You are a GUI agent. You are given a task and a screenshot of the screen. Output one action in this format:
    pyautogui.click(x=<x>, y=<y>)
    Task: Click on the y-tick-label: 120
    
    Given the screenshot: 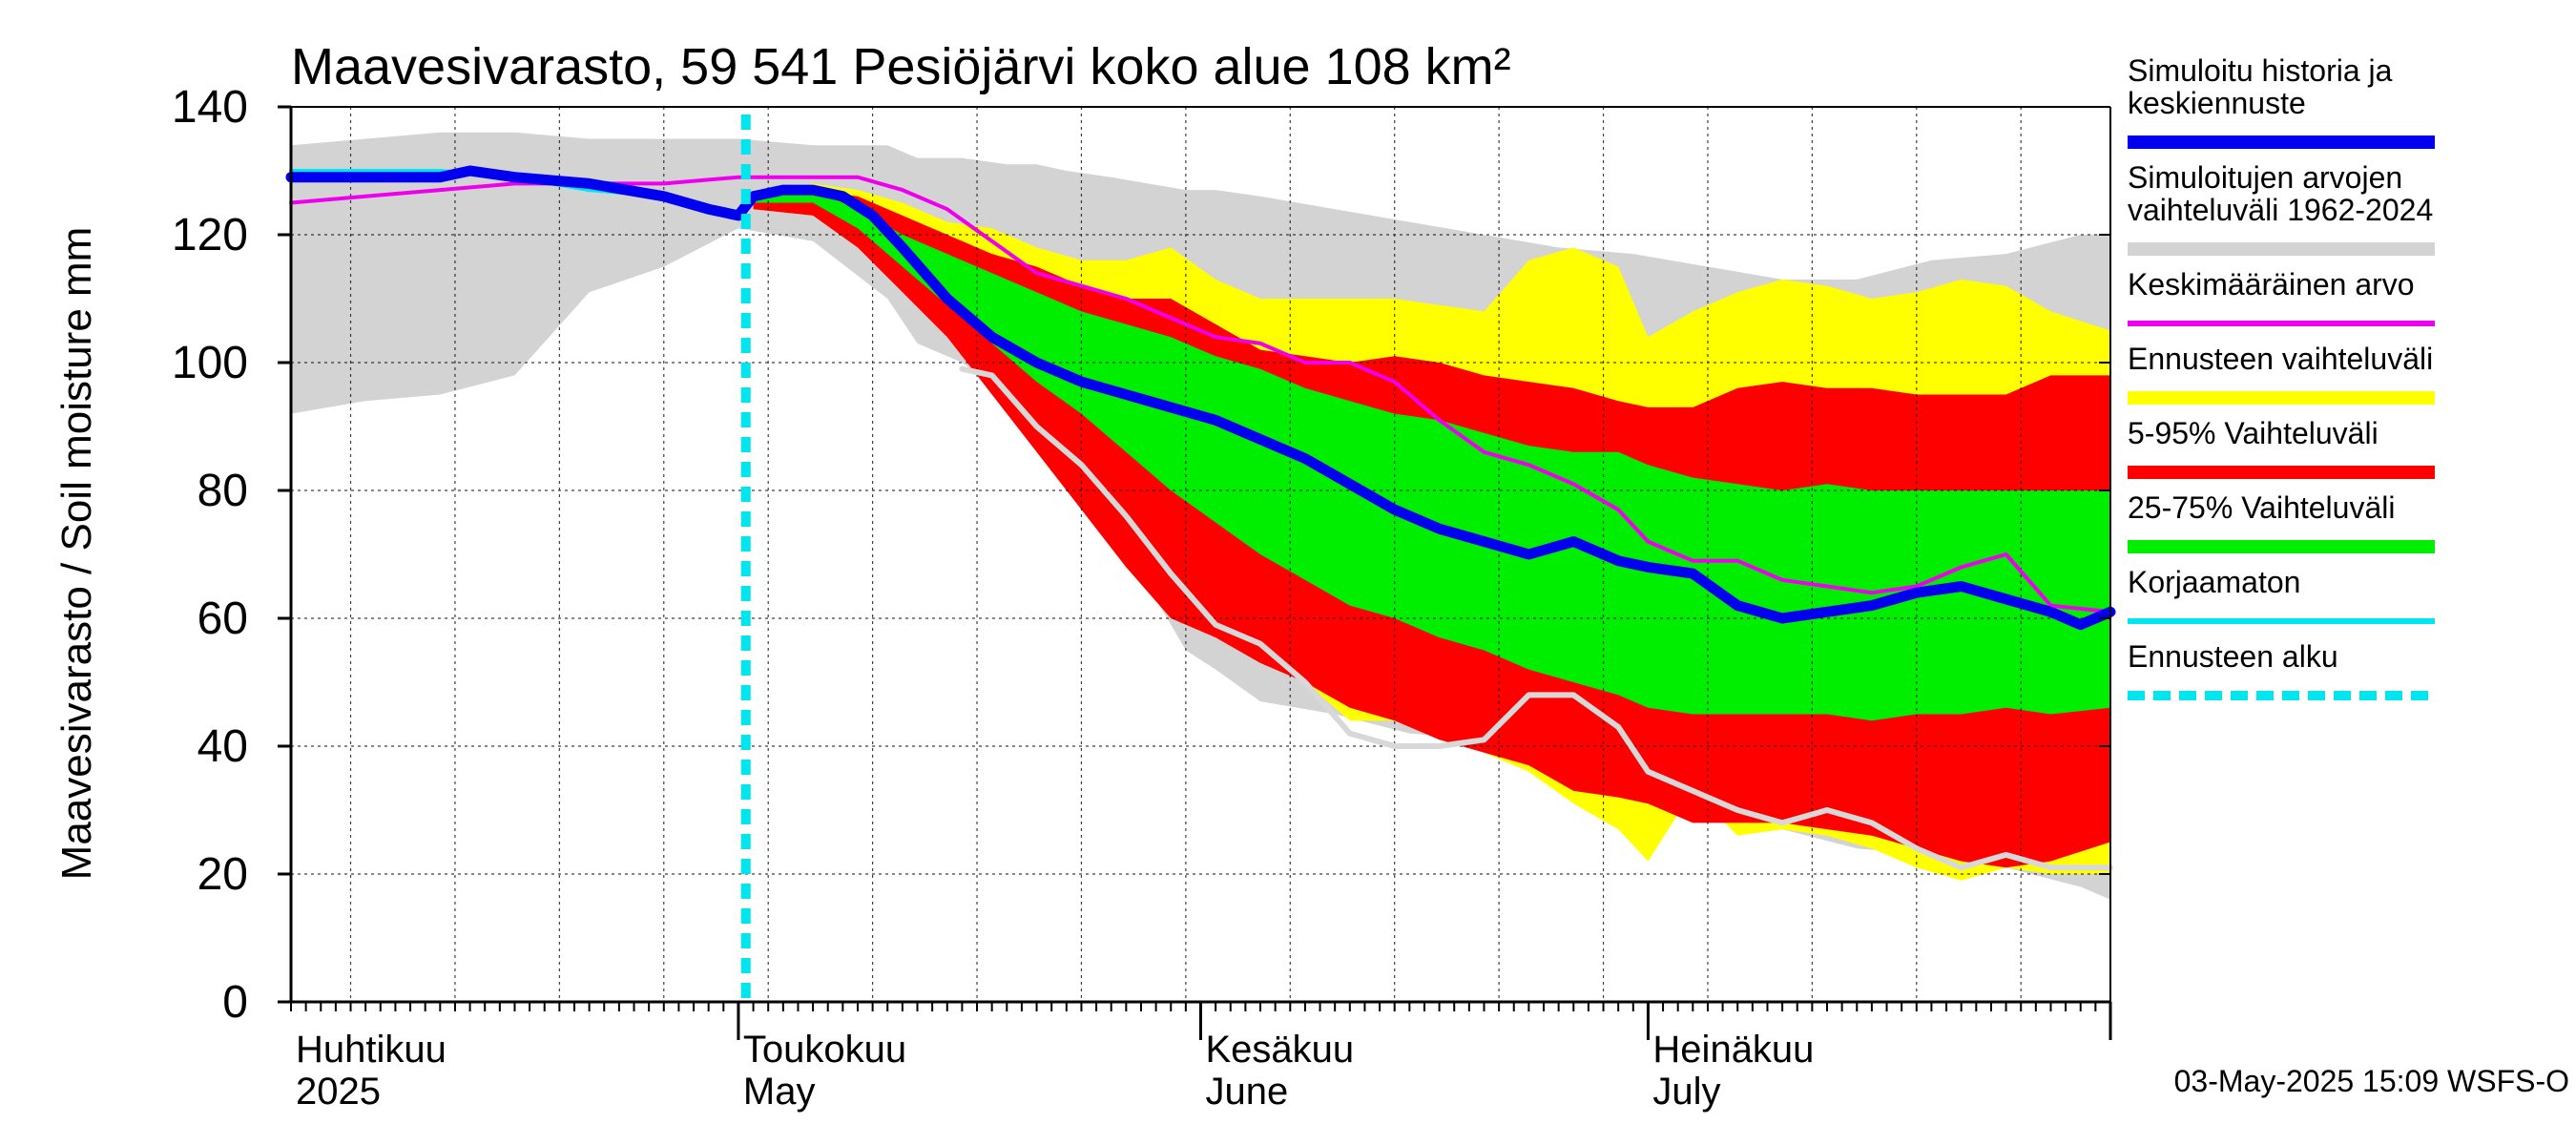 What is the action you would take?
    pyautogui.click(x=210, y=235)
    